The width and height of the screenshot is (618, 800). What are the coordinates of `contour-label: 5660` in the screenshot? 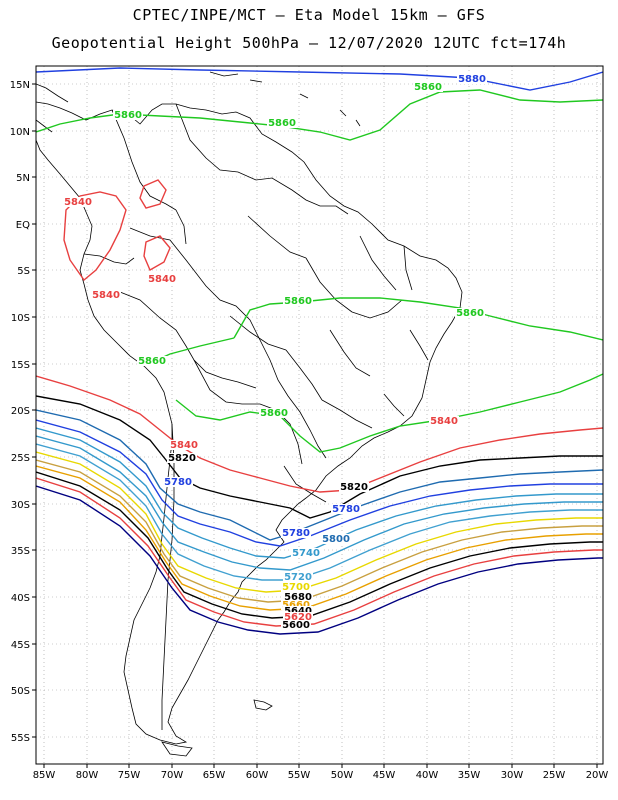 It's located at (296, 605).